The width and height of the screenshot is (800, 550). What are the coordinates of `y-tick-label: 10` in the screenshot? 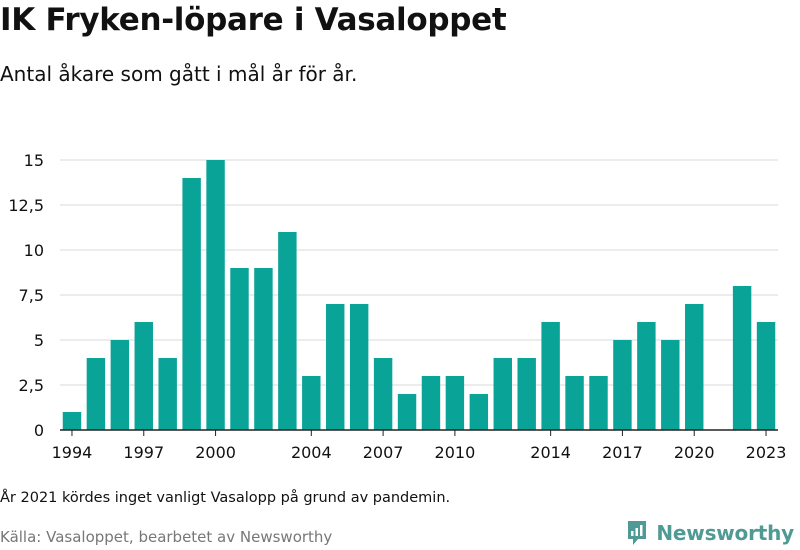 It's located at (34, 250).